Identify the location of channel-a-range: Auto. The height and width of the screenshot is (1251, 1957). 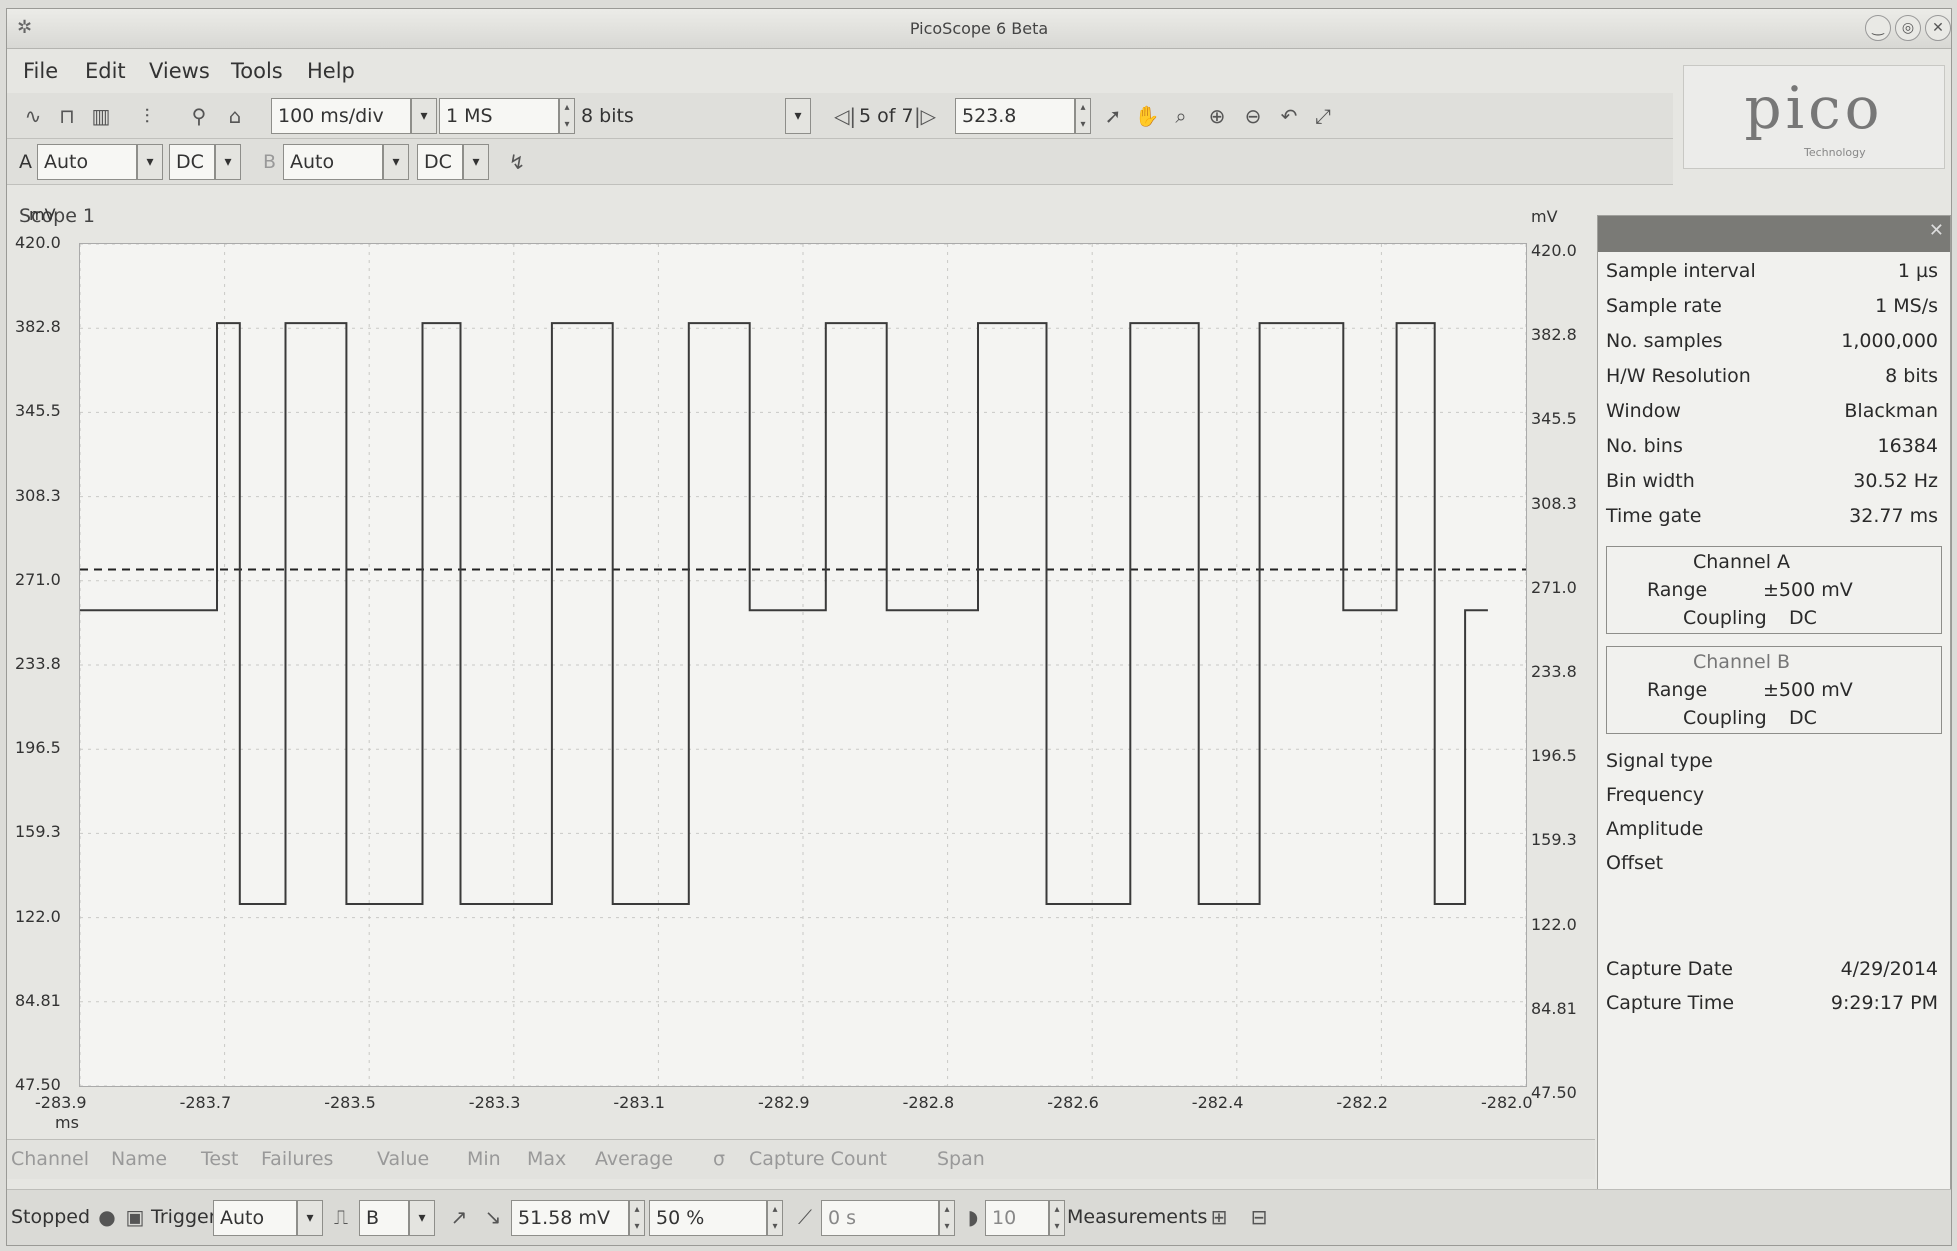
(87, 162).